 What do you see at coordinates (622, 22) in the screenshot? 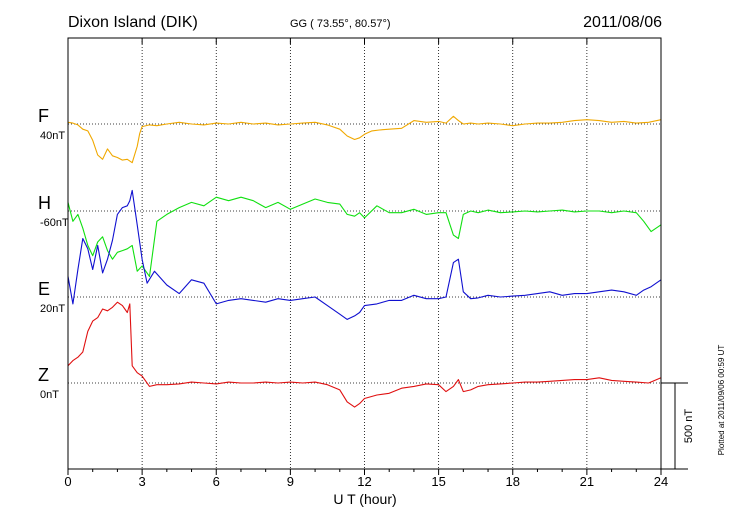
I see `plot-date: 2011/08/06` at bounding box center [622, 22].